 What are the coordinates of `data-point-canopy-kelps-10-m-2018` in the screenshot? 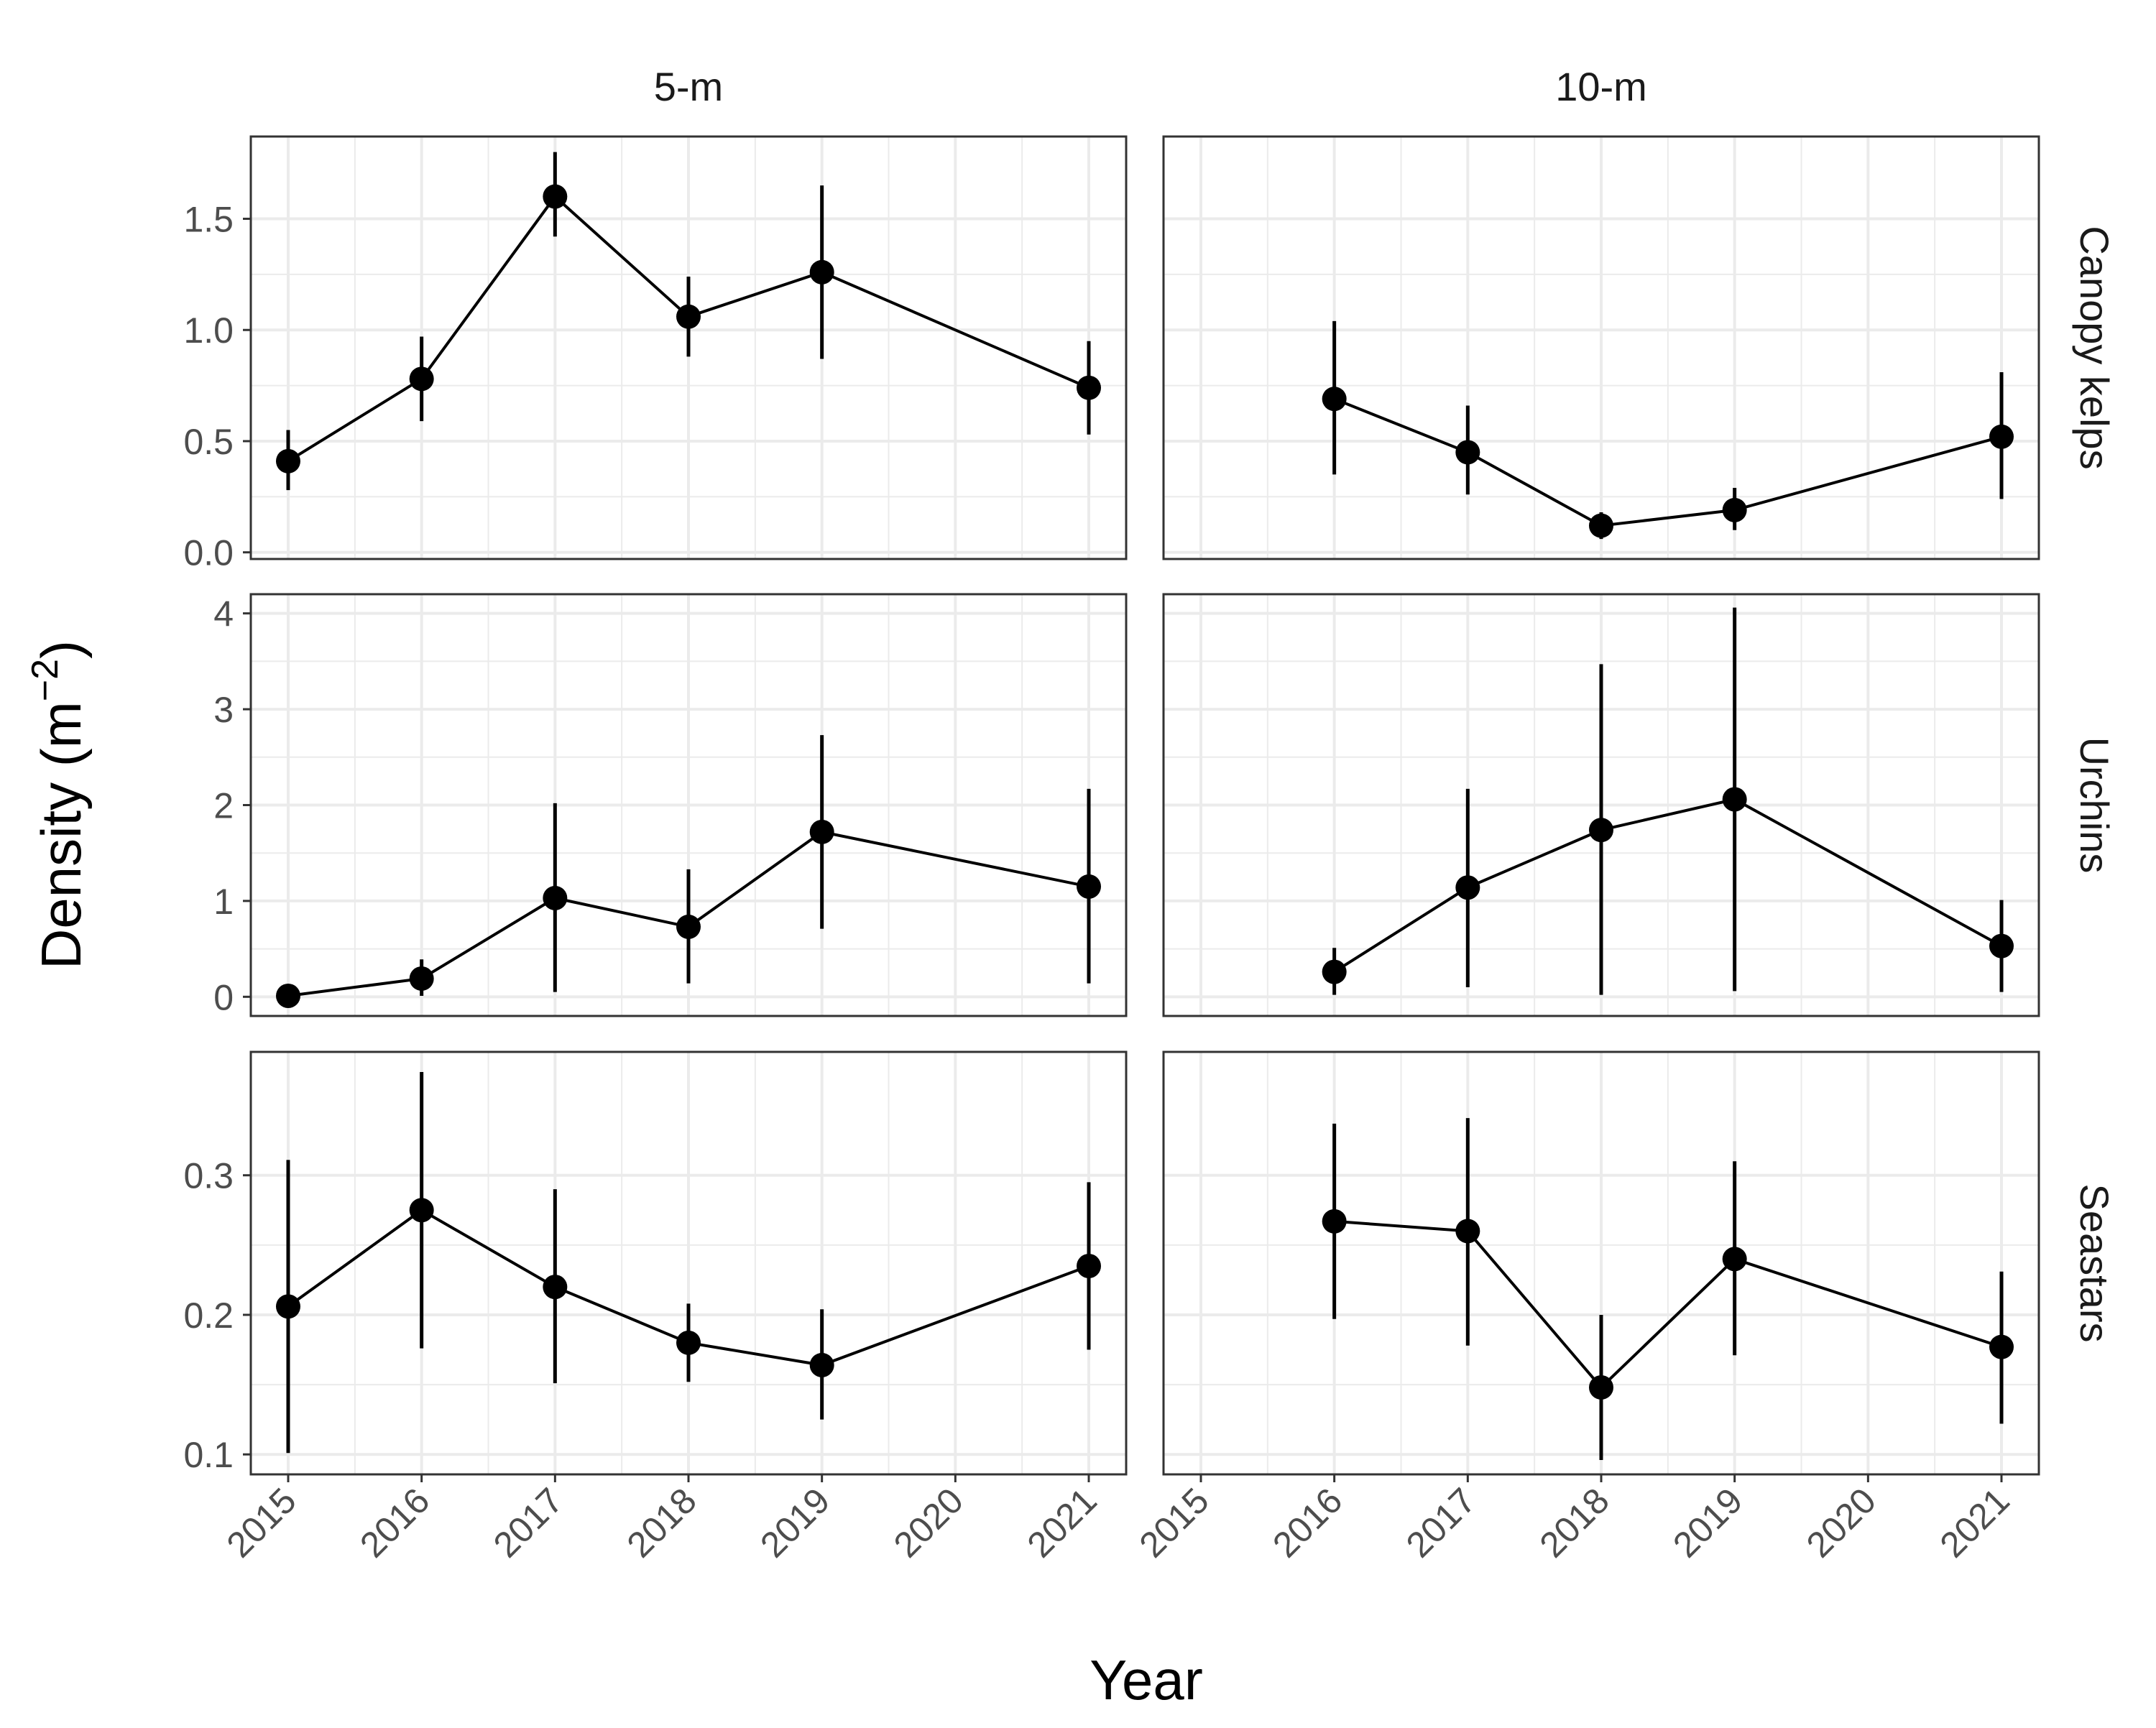 It's located at (1601, 525).